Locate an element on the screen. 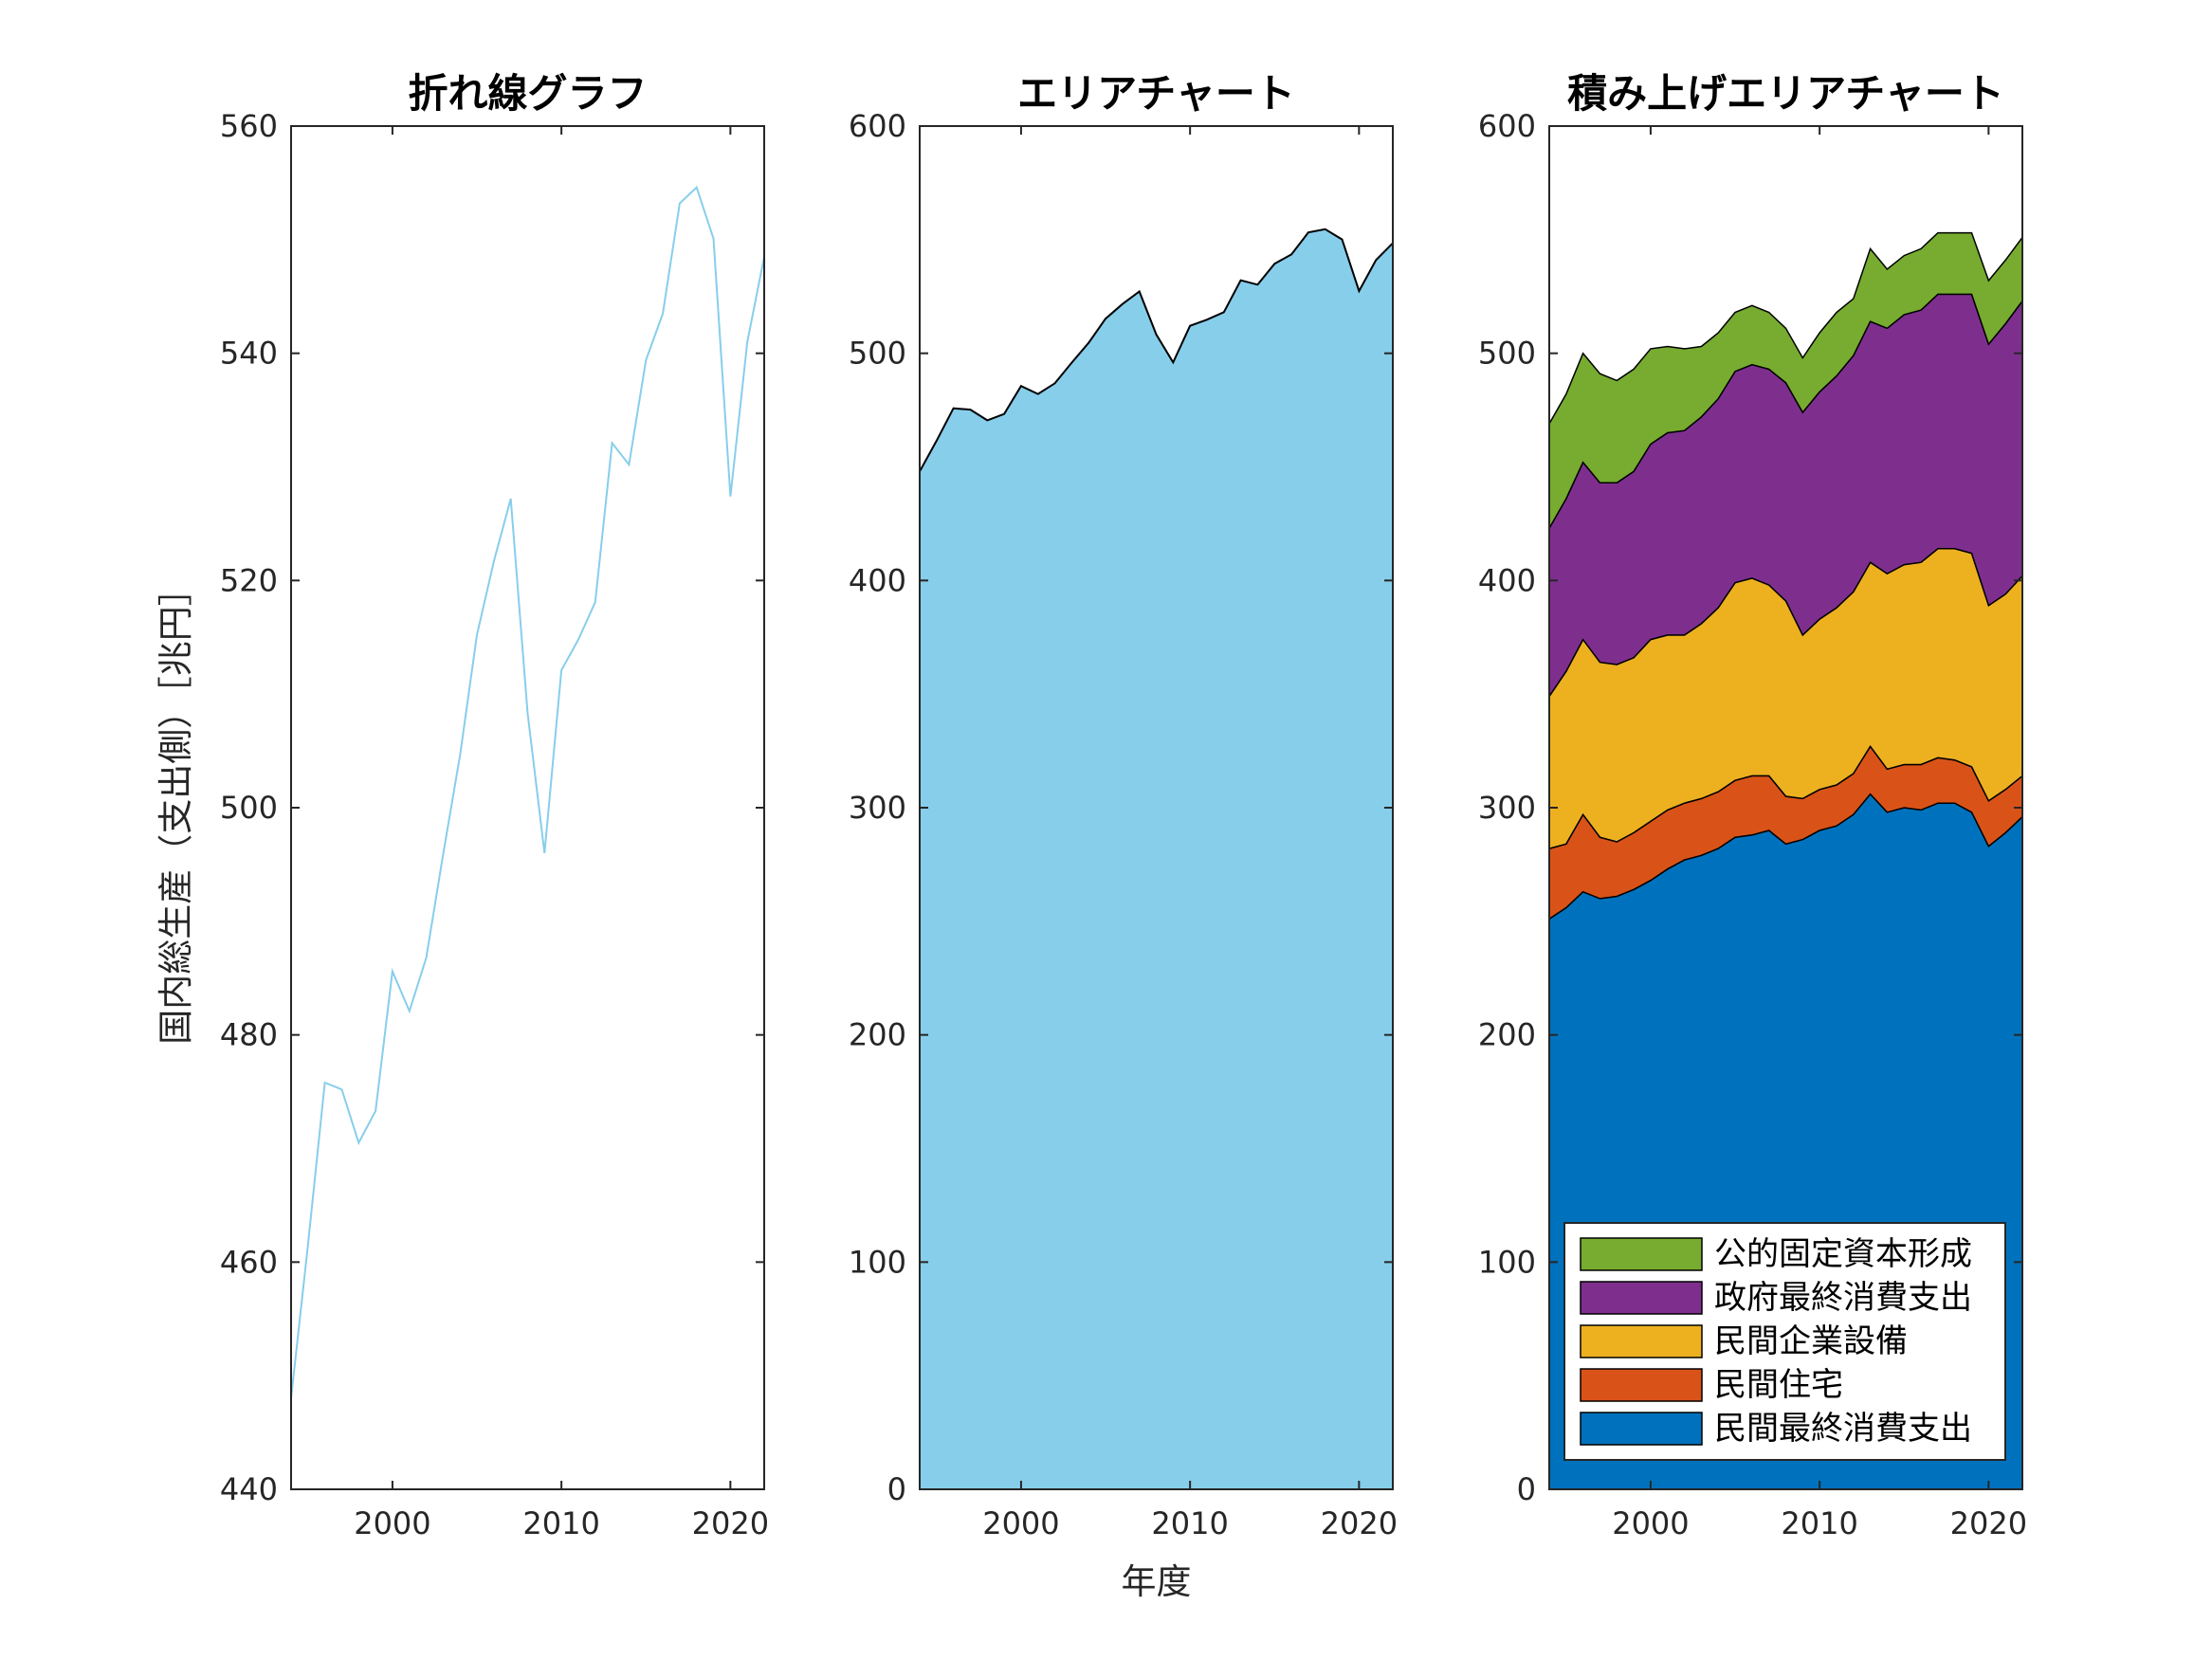 Image resolution: width=2212 pixels, height=1659 pixels. legend-item: 民間企業設備 is located at coordinates (1744, 1341).